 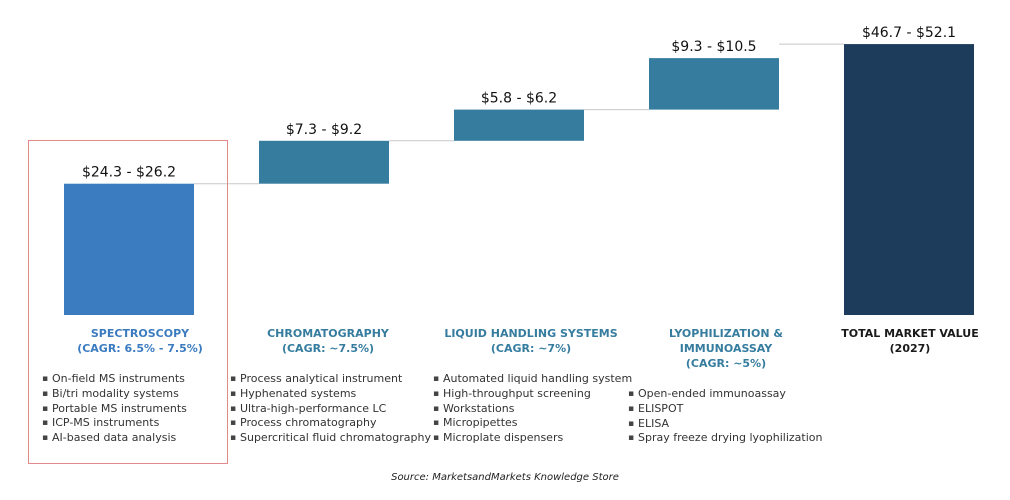 I want to click on data-label: $5.8 - $6.2, so click(x=519, y=99).